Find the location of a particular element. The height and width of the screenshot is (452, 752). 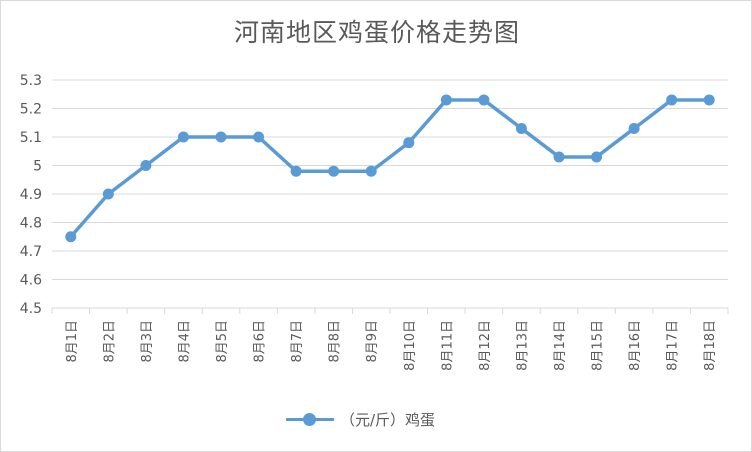

legend-marker-icon is located at coordinates (310, 419).